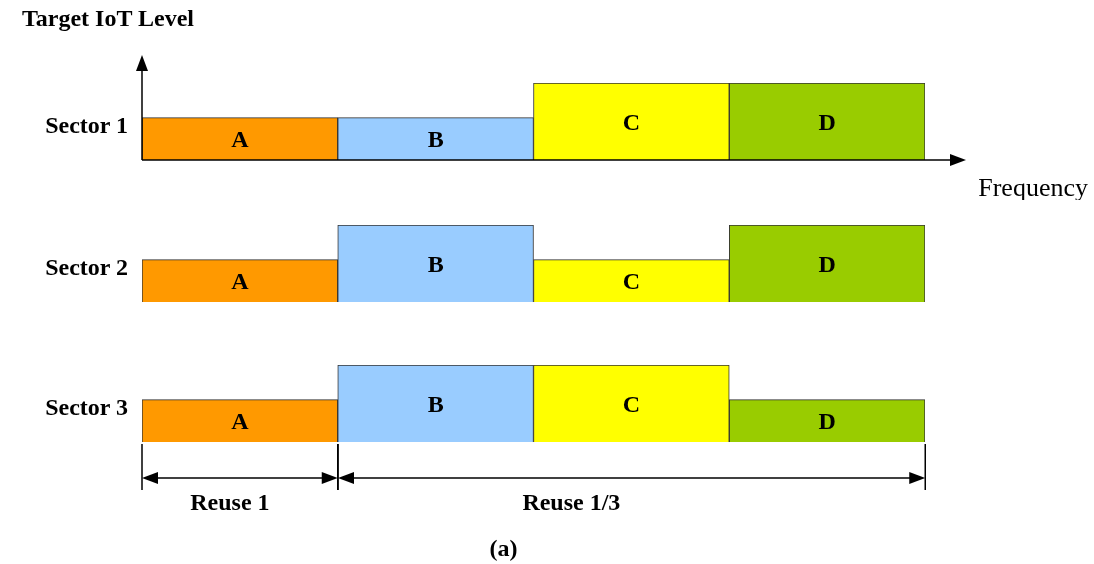 This screenshot has width=1094, height=564. Describe the element at coordinates (86, 407) in the screenshot. I see `y-axis-title: Sector 3` at that location.